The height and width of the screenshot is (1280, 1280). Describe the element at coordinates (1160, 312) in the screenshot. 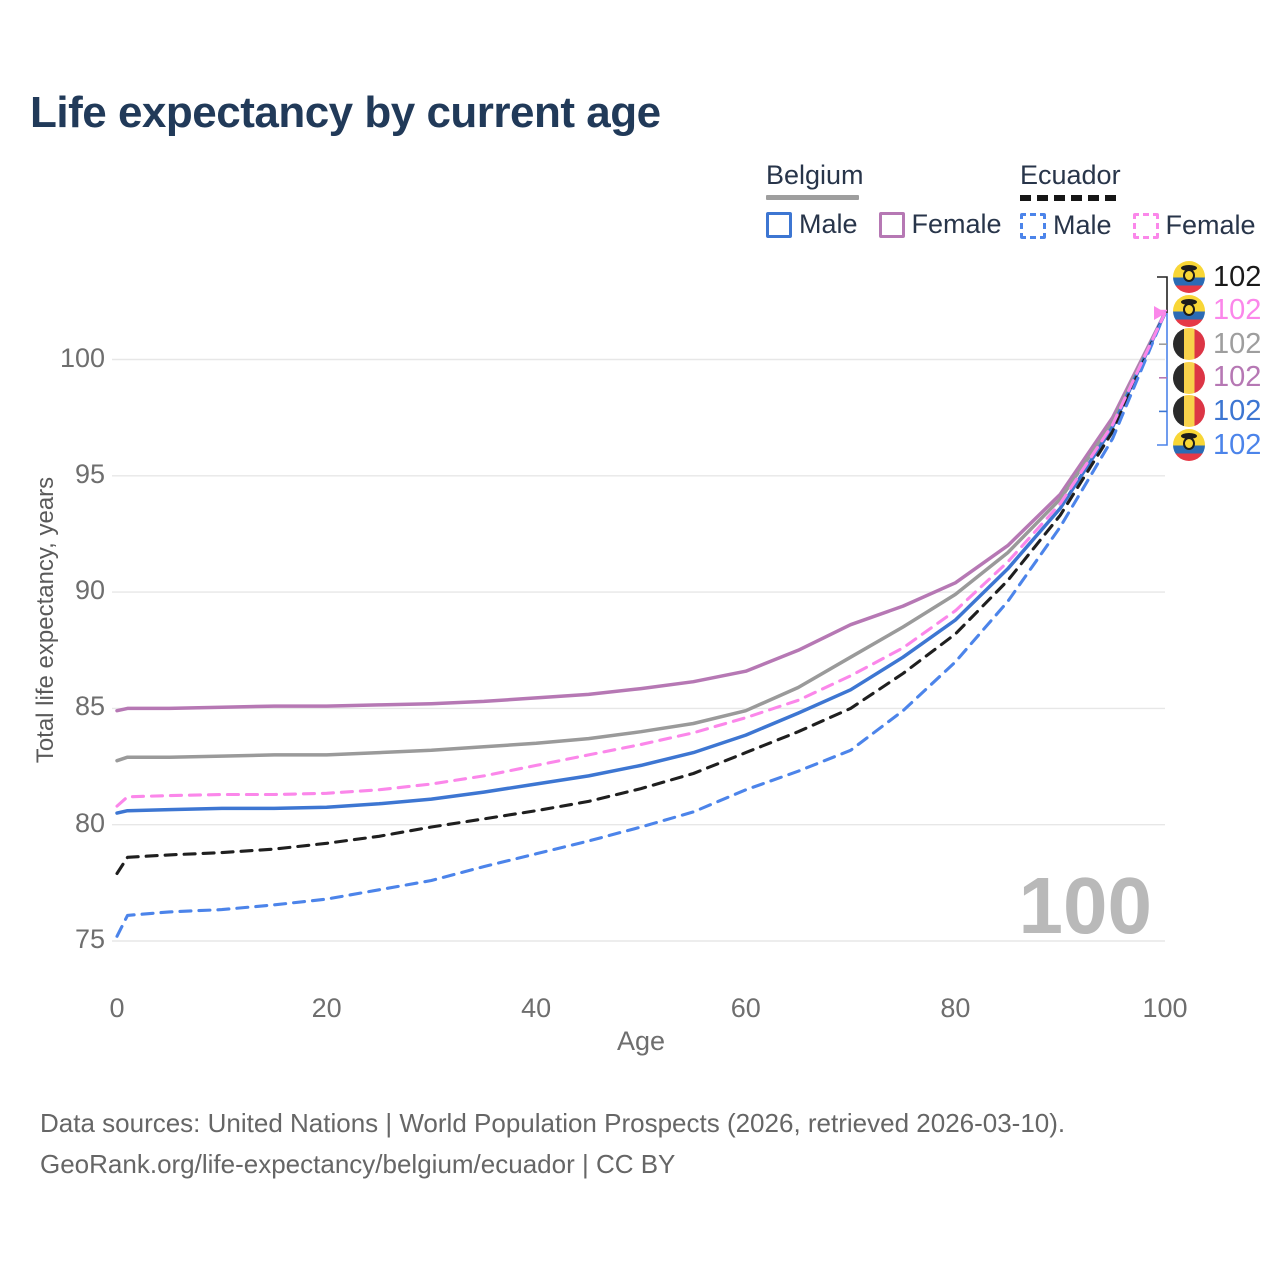

I see `series-endpoint-marker` at that location.